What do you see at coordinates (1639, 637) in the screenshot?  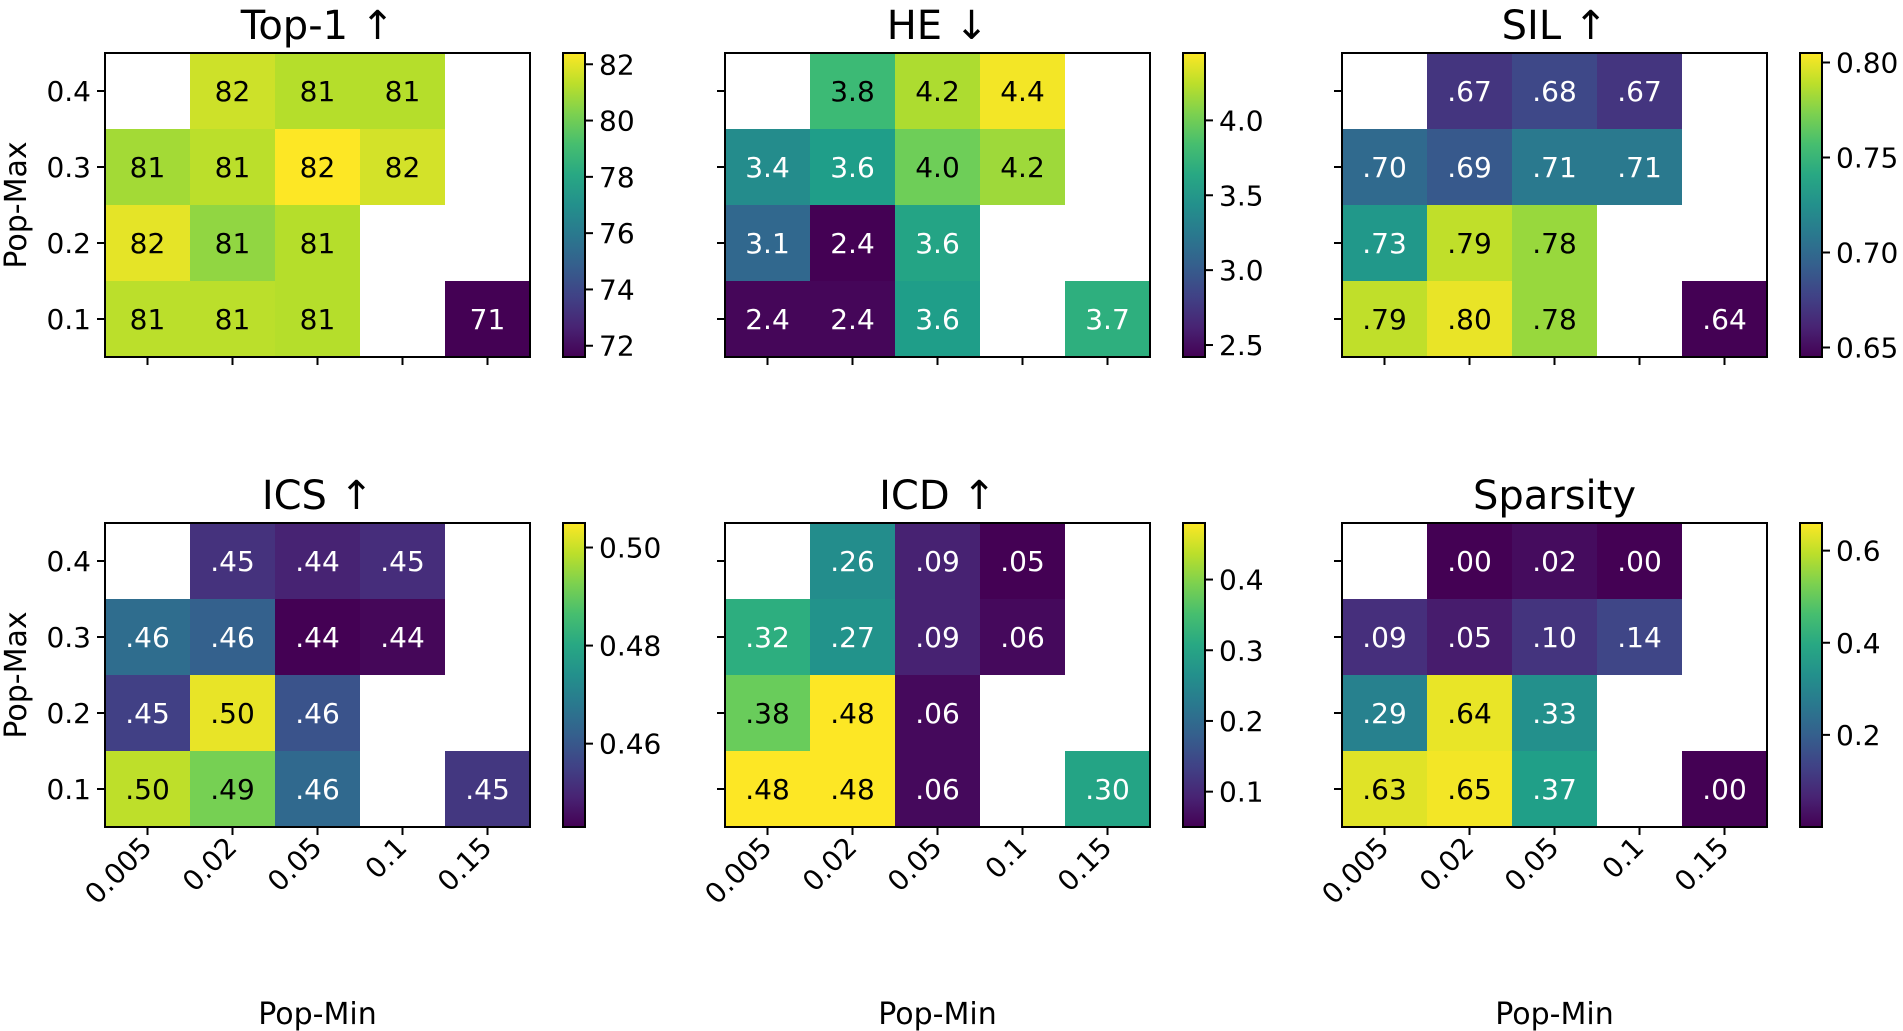 I see `cell-value-label: .14` at bounding box center [1639, 637].